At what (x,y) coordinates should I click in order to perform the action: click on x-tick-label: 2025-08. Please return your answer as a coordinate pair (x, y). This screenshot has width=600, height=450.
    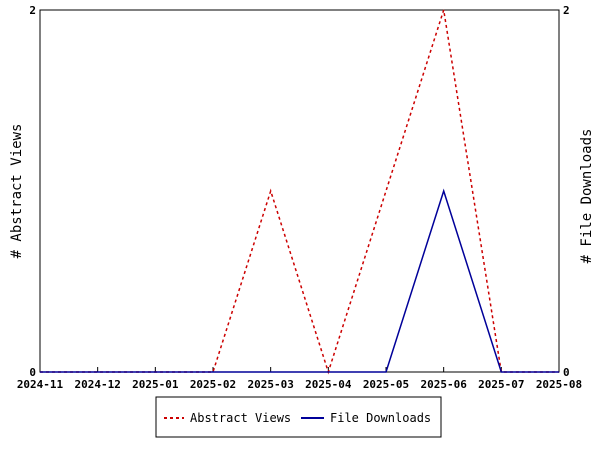
    Looking at the image, I should click on (559, 384).